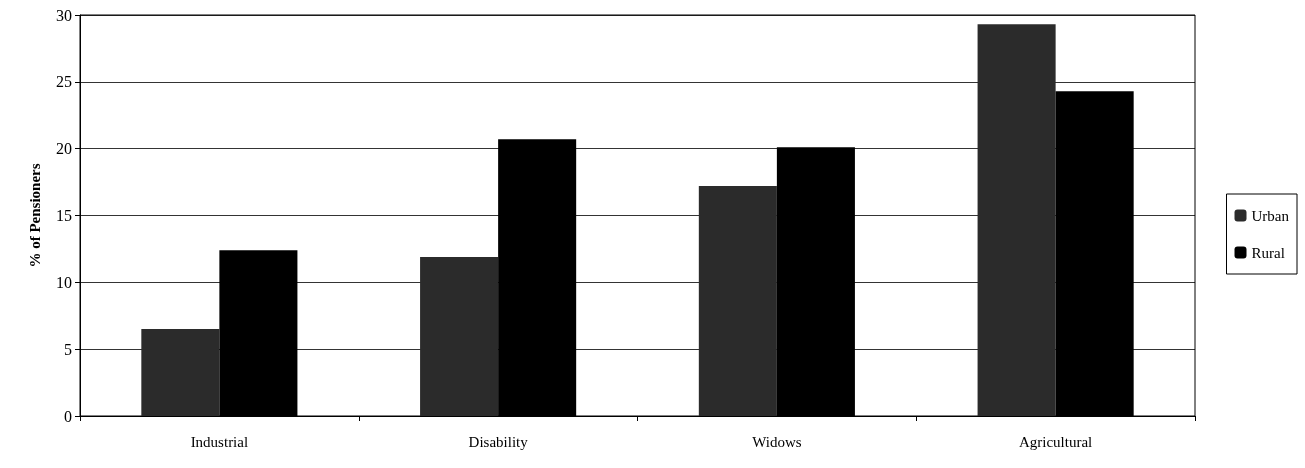 Image resolution: width=1305 pixels, height=468 pixels. Describe the element at coordinates (1268, 252) in the screenshot. I see `legend-label: Rural` at that location.